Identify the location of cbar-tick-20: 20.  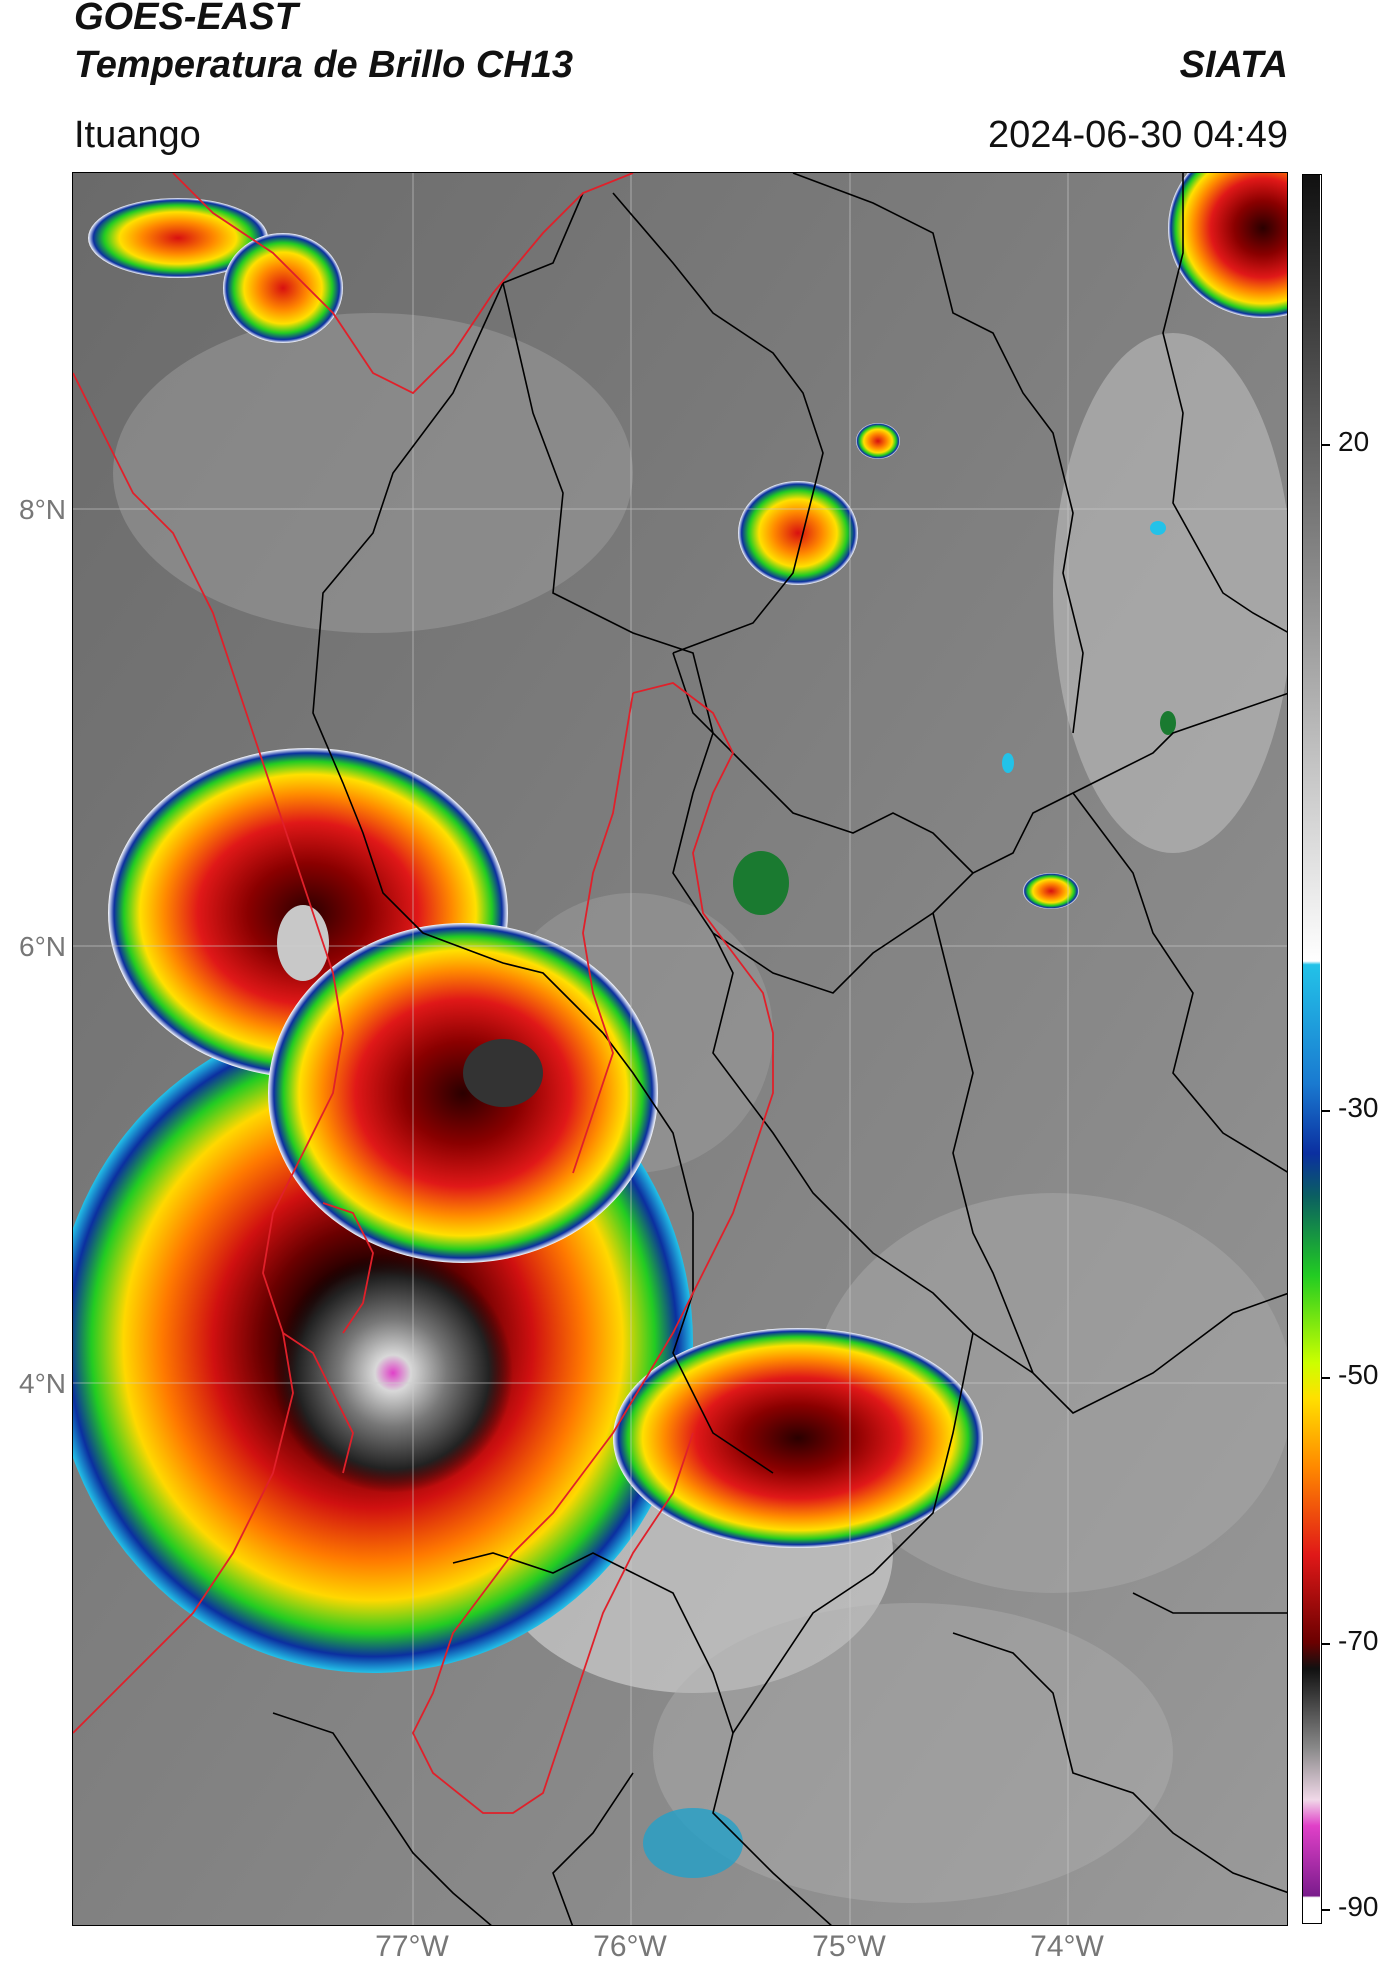
(1354, 441).